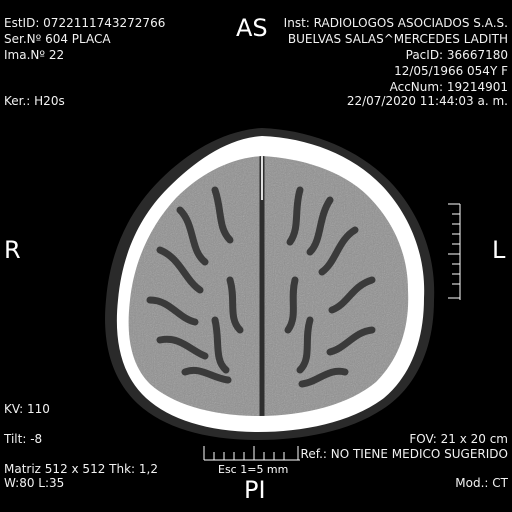 Image resolution: width=512 pixels, height=512 pixels. What do you see at coordinates (448, 87) in the screenshot?
I see `accession-number: AccNum: 19214901` at bounding box center [448, 87].